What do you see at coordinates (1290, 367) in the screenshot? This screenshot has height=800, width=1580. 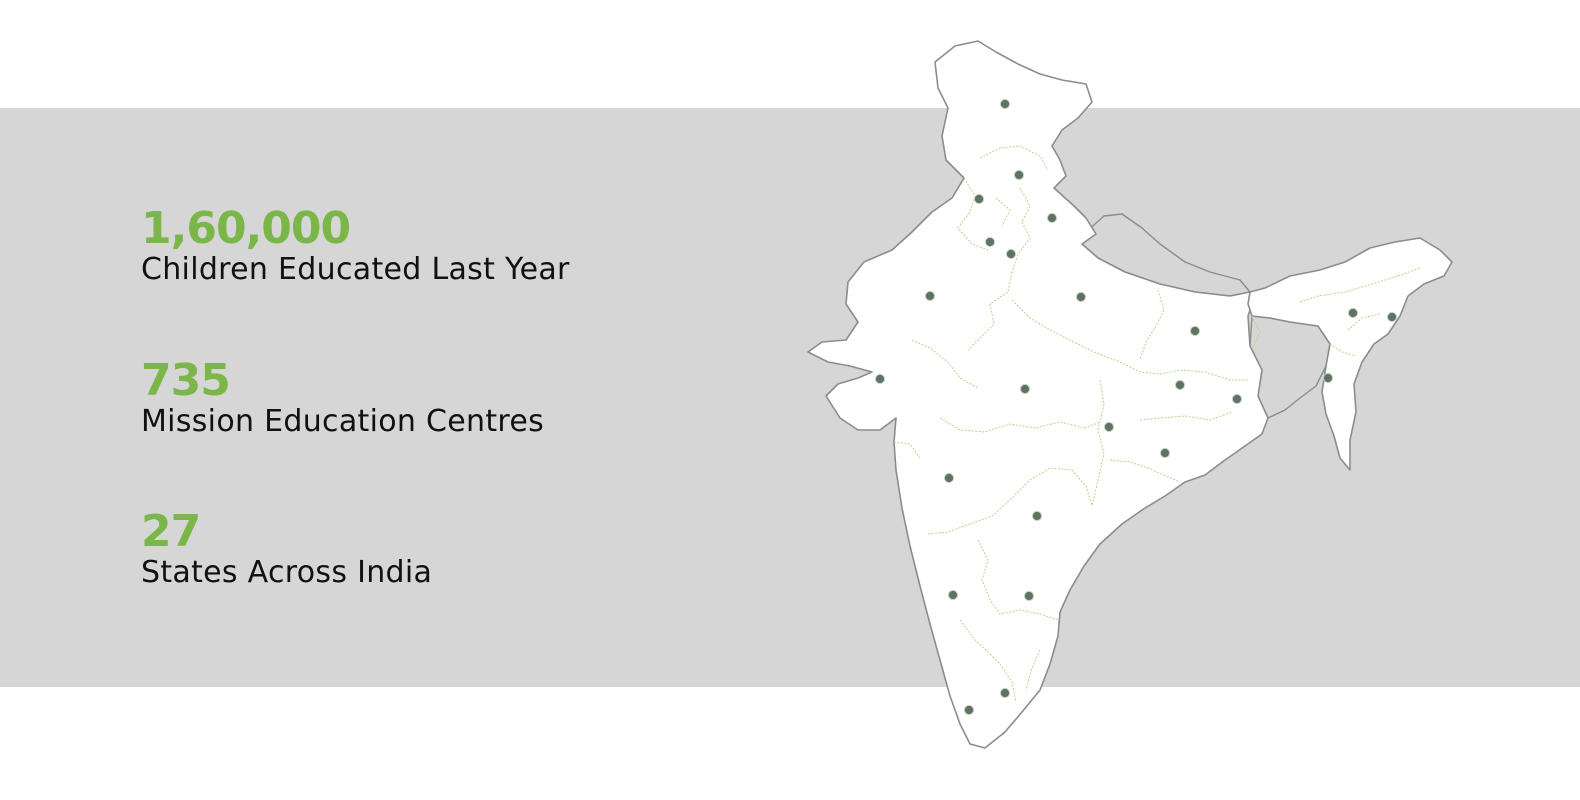 I see `bangladesh-outline` at bounding box center [1290, 367].